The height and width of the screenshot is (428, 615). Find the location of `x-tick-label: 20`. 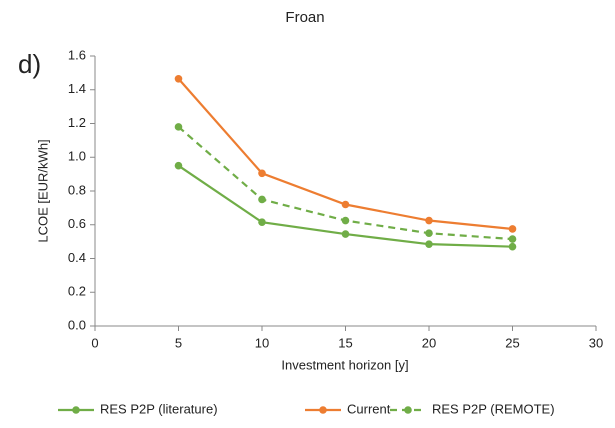

x-tick-label: 20 is located at coordinates (429, 342).